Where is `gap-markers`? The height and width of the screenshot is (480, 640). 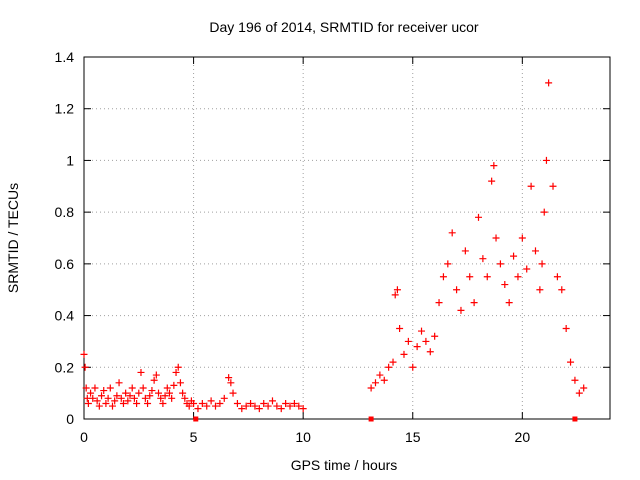 gap-markers is located at coordinates (385, 419).